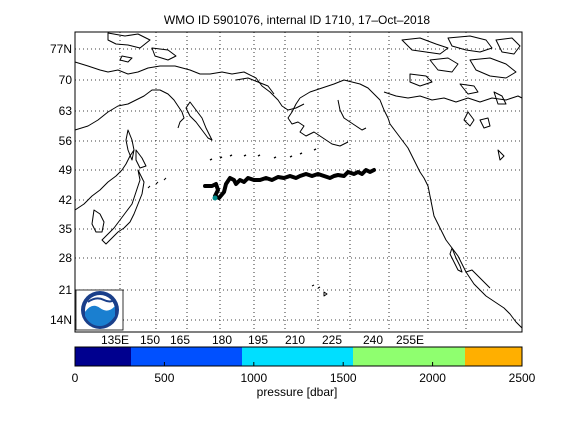 Image resolution: width=576 pixels, height=432 pixels. I want to click on latitude-label: 63, so click(66, 111).